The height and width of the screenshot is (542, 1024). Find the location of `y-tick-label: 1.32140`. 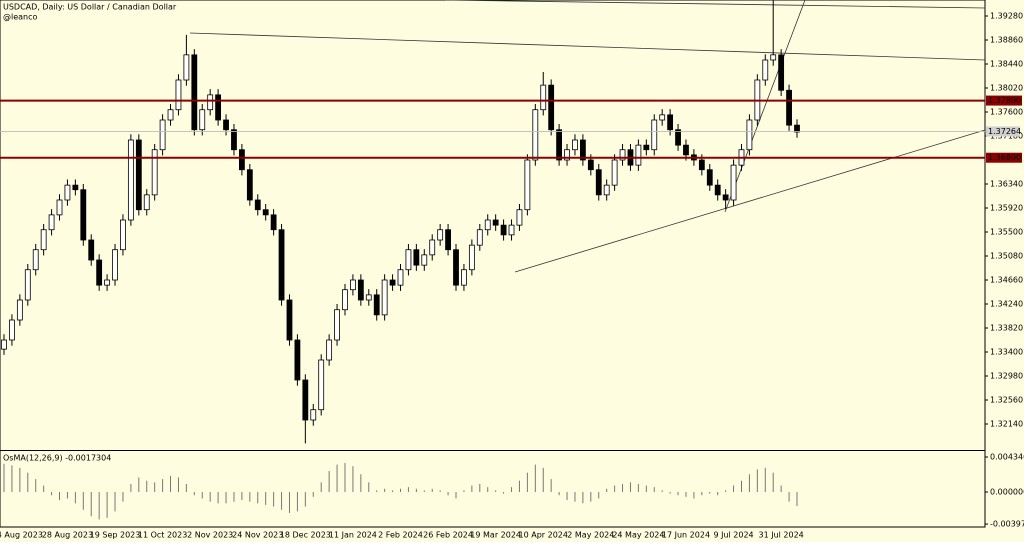

y-tick-label: 1.32140 is located at coordinates (1006, 424).